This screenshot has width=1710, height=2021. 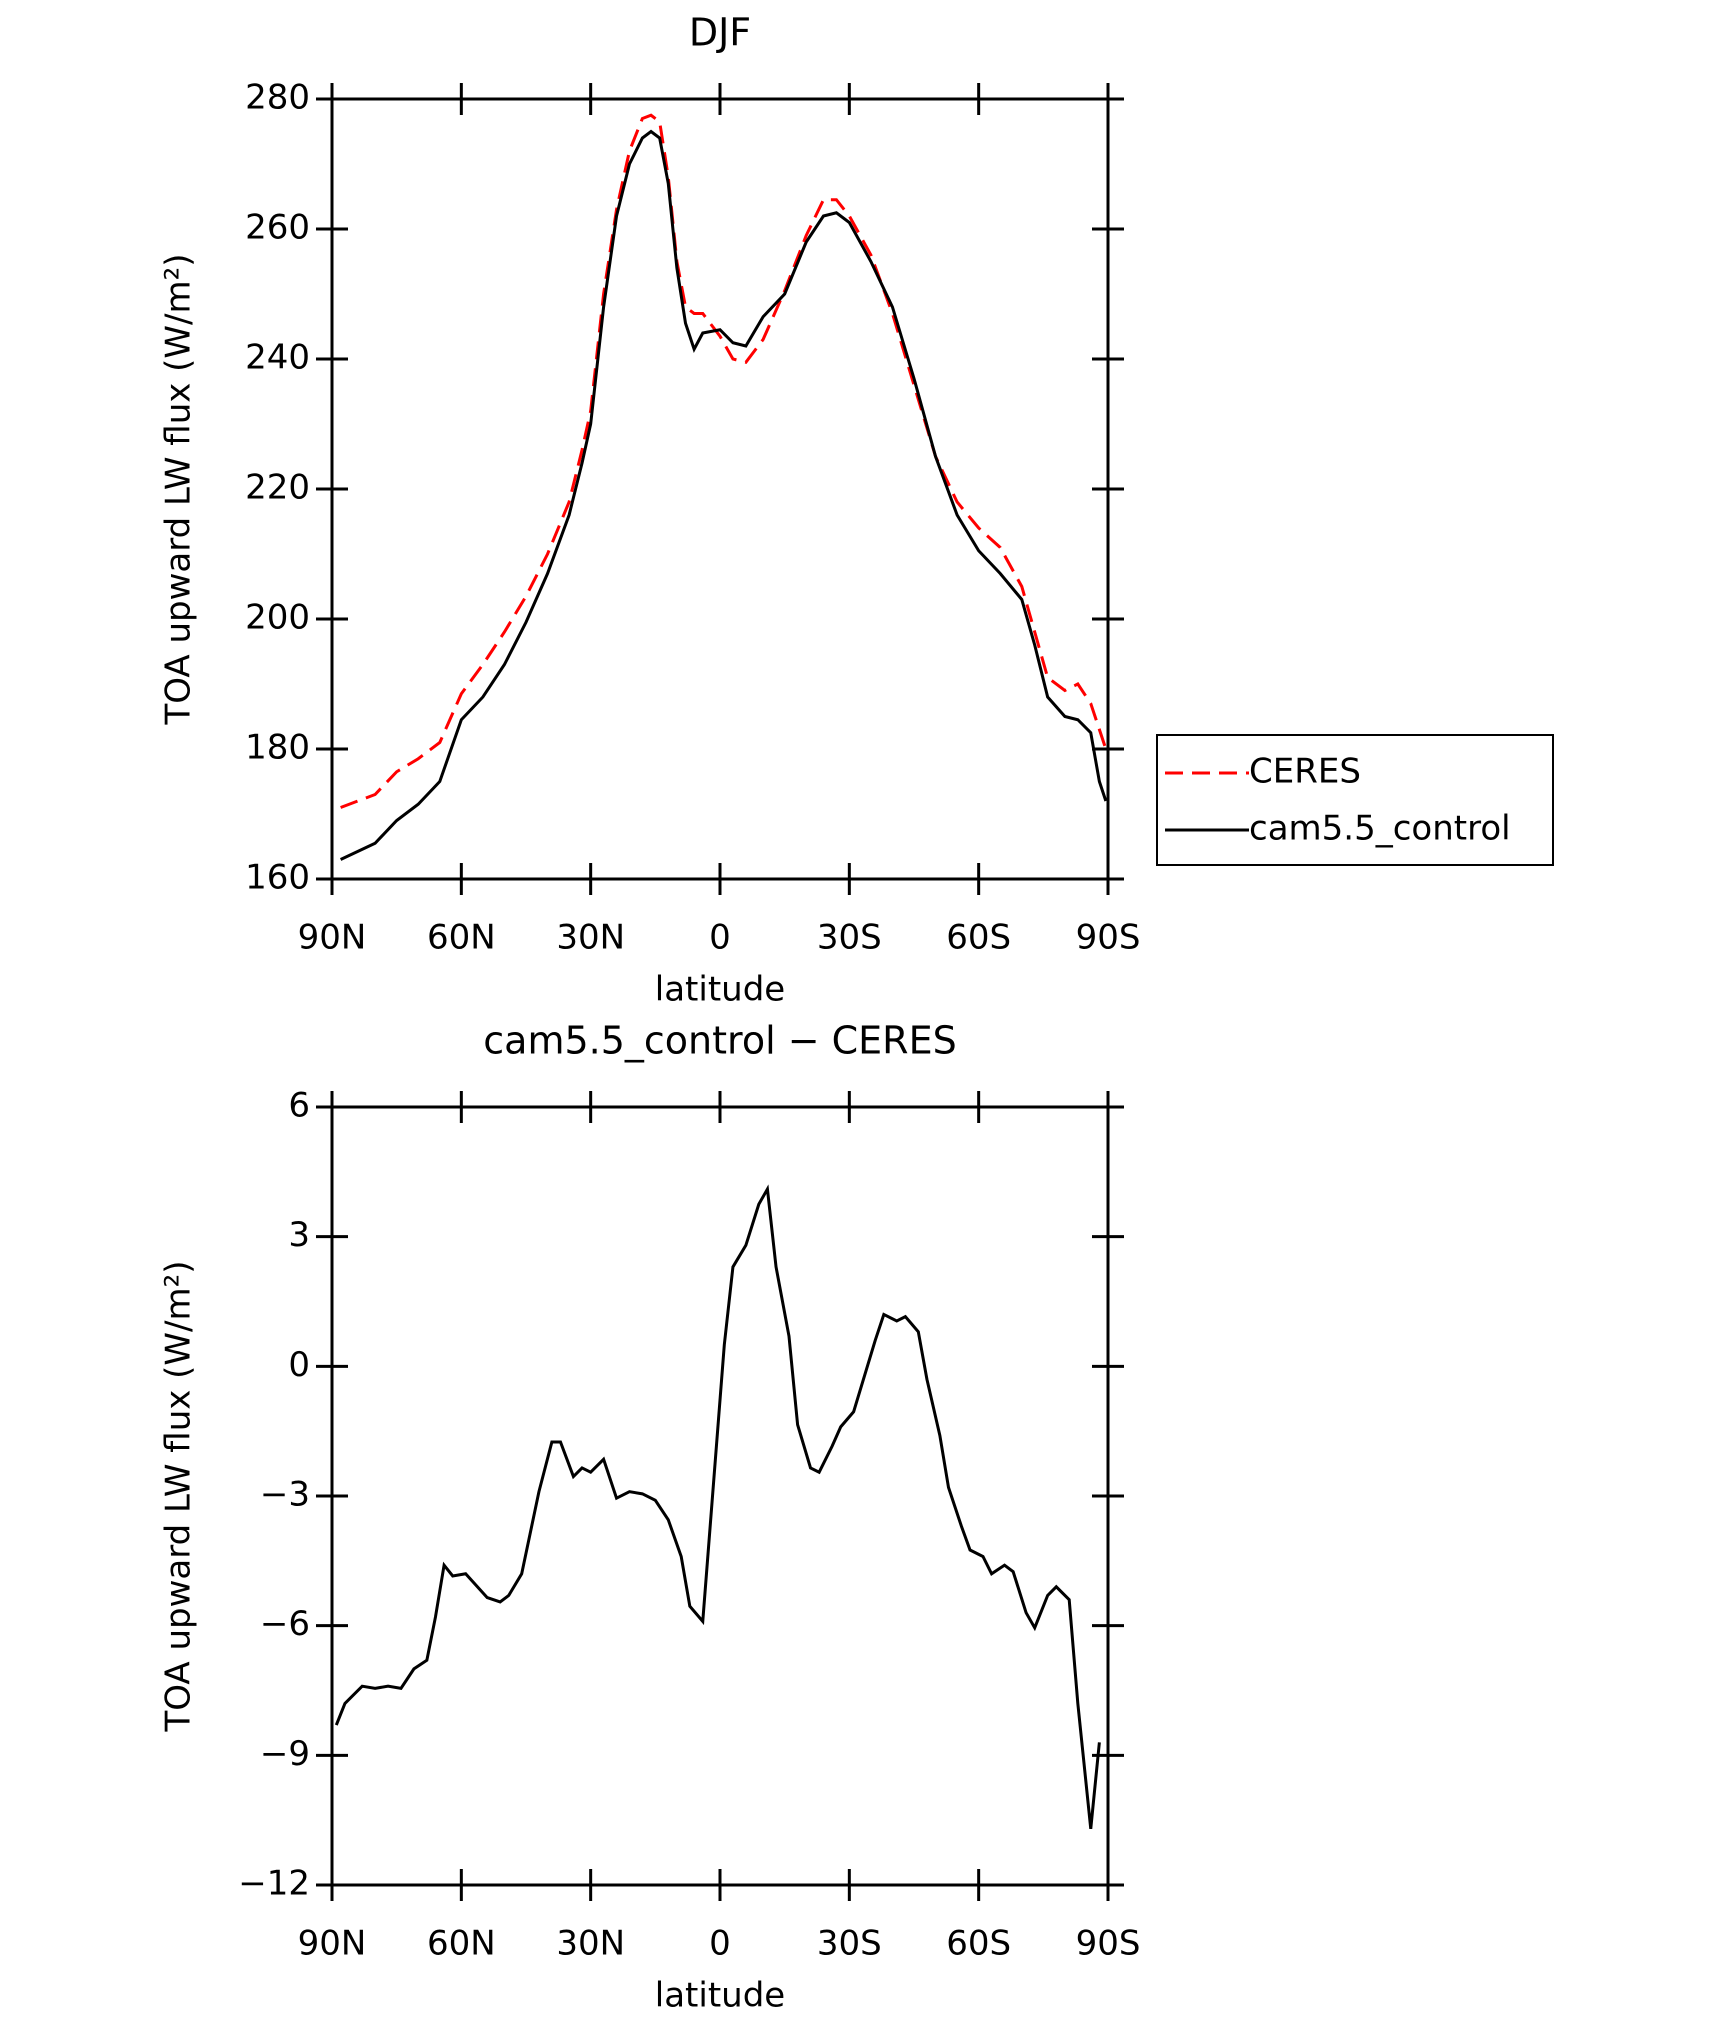 I want to click on y-tick-label: 0, so click(x=299, y=1365).